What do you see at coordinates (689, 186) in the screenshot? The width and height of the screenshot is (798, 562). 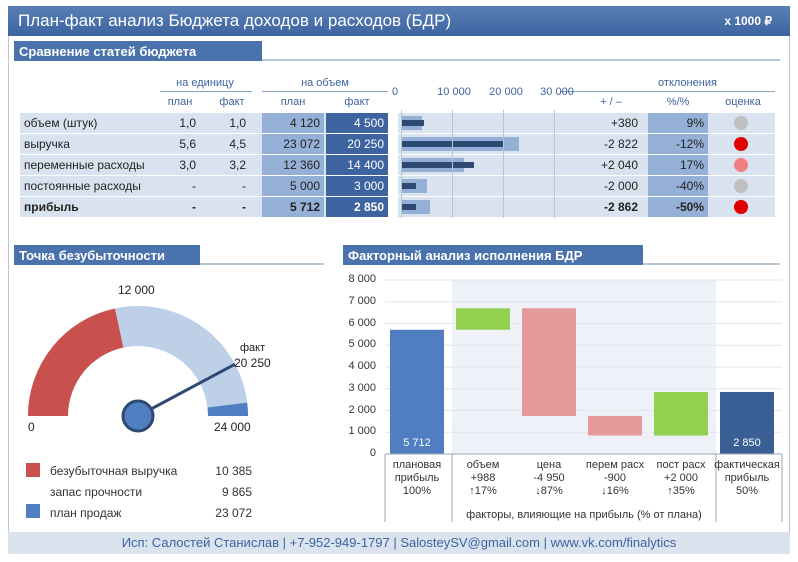 I see `row-pct: -40%` at bounding box center [689, 186].